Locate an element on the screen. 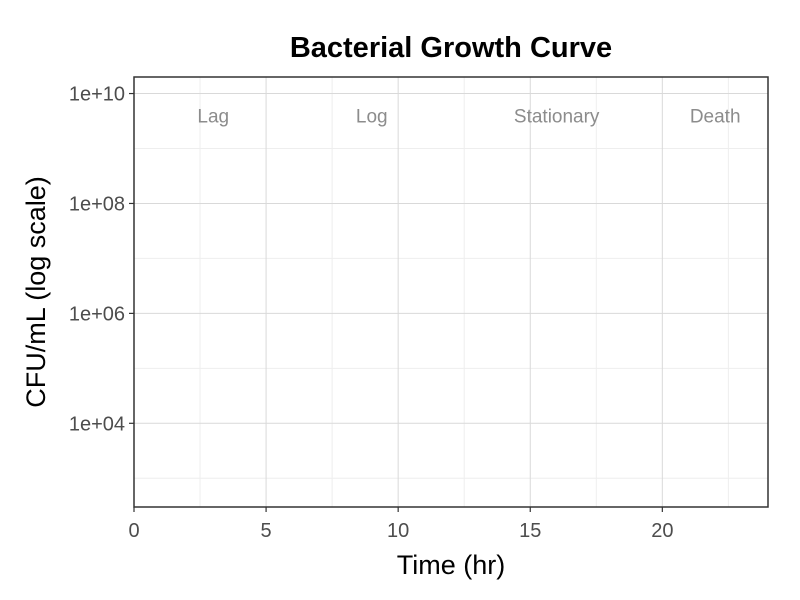  x-tick-label: 20 is located at coordinates (662, 531).